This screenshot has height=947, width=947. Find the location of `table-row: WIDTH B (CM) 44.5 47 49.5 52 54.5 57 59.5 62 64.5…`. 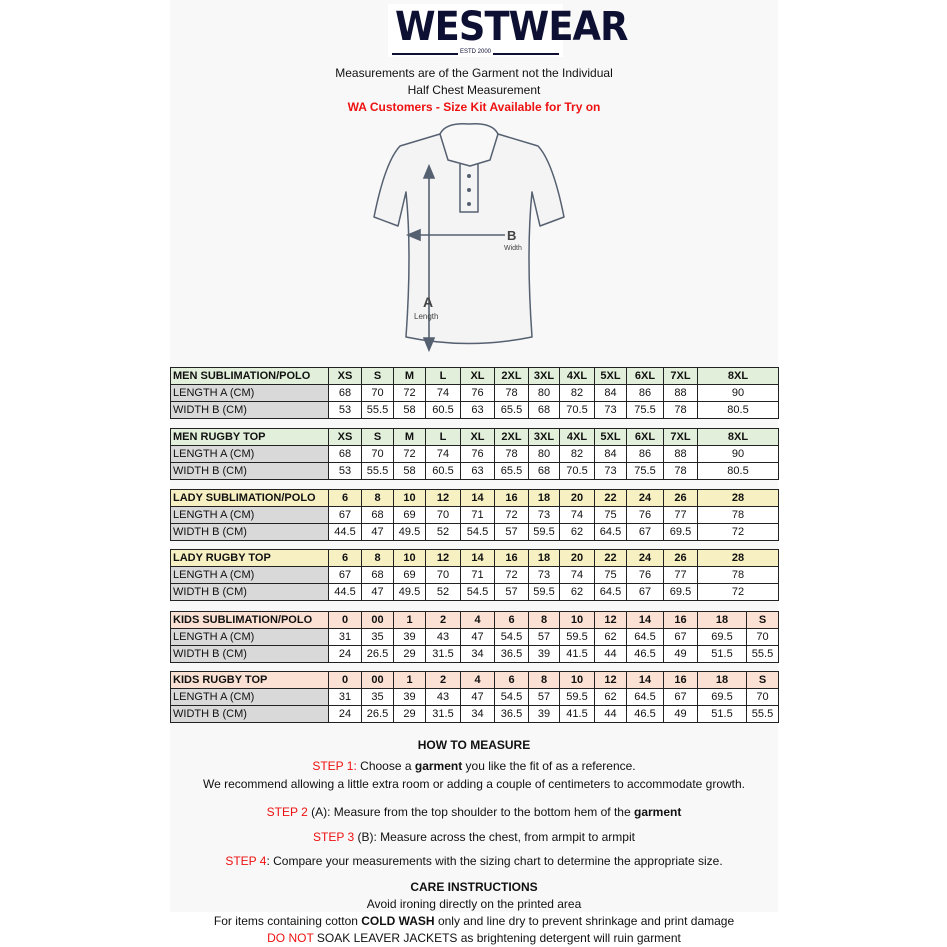

table-row: WIDTH B (CM) 44.5 47 49.5 52 54.5 57 59.5 62 64.5… is located at coordinates (474, 592).